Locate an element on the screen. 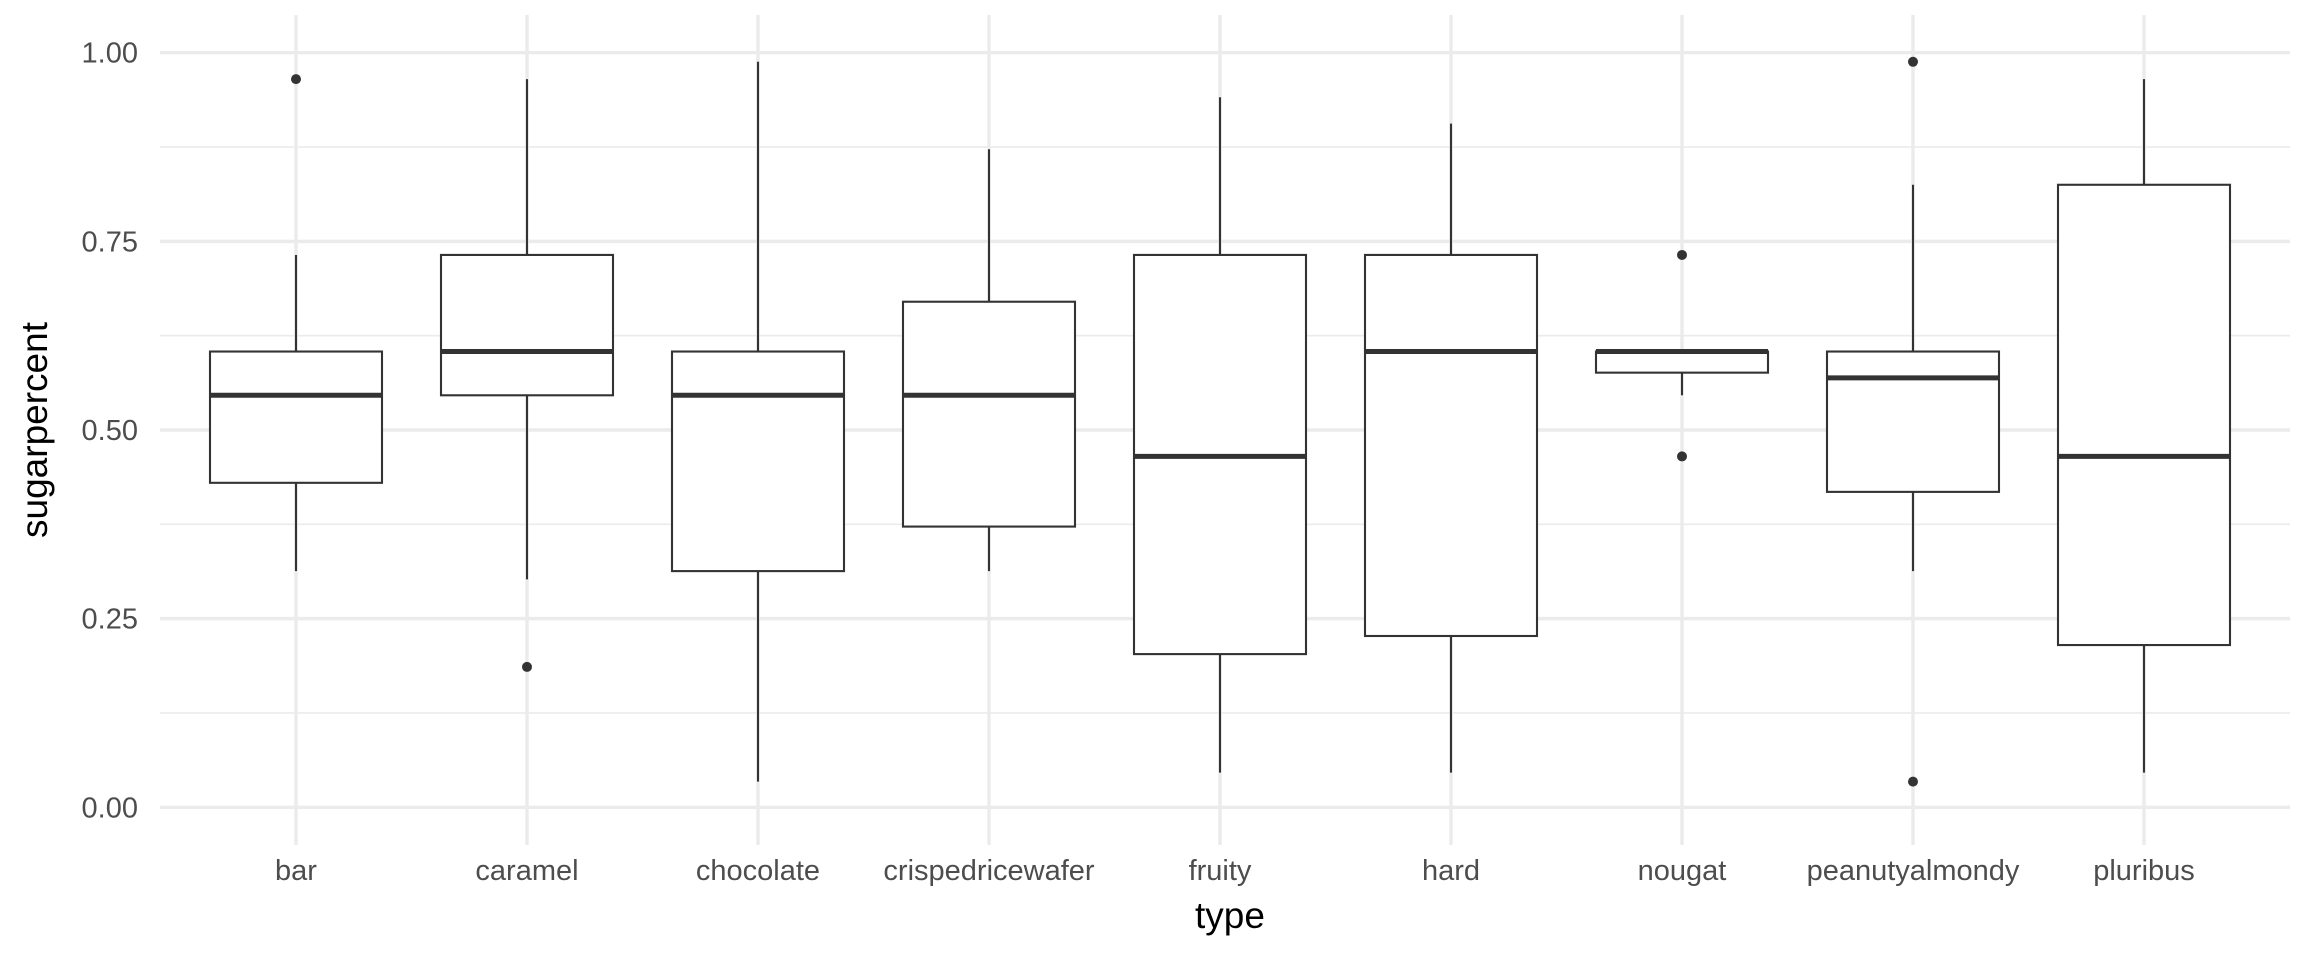 This screenshot has height=960, width=2304. x-tick-label: caramel is located at coordinates (526, 871).